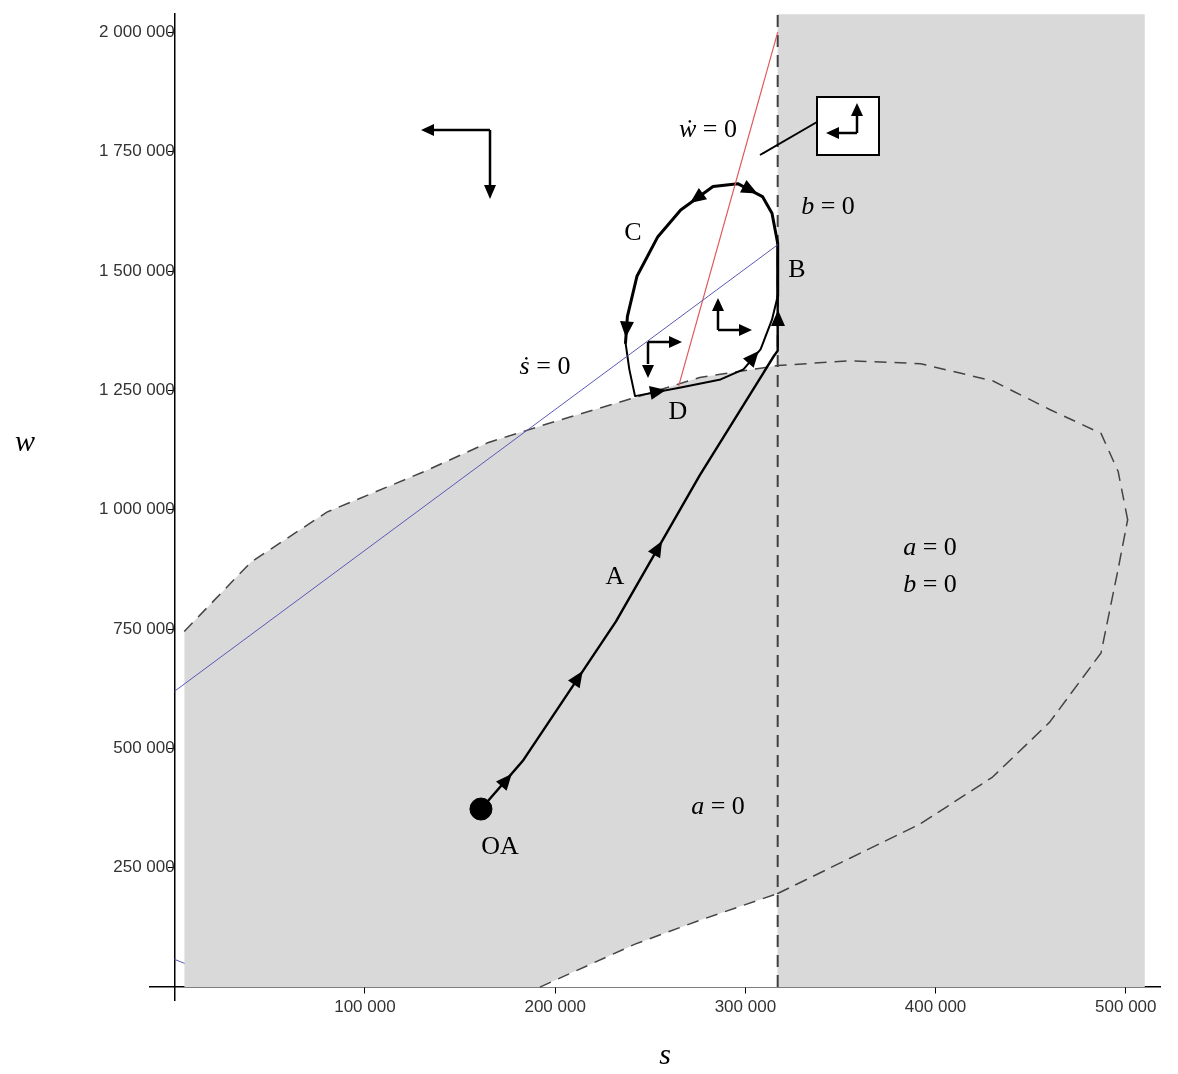 The image size is (1178, 1074). Describe the element at coordinates (633, 231) in the screenshot. I see `annotation: C` at that location.